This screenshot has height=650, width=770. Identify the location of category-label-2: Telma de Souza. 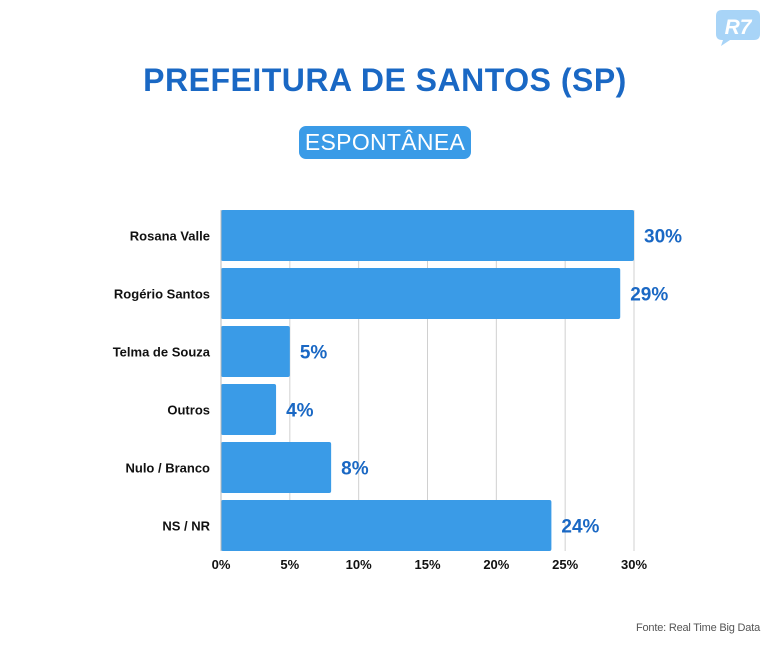
(162, 352).